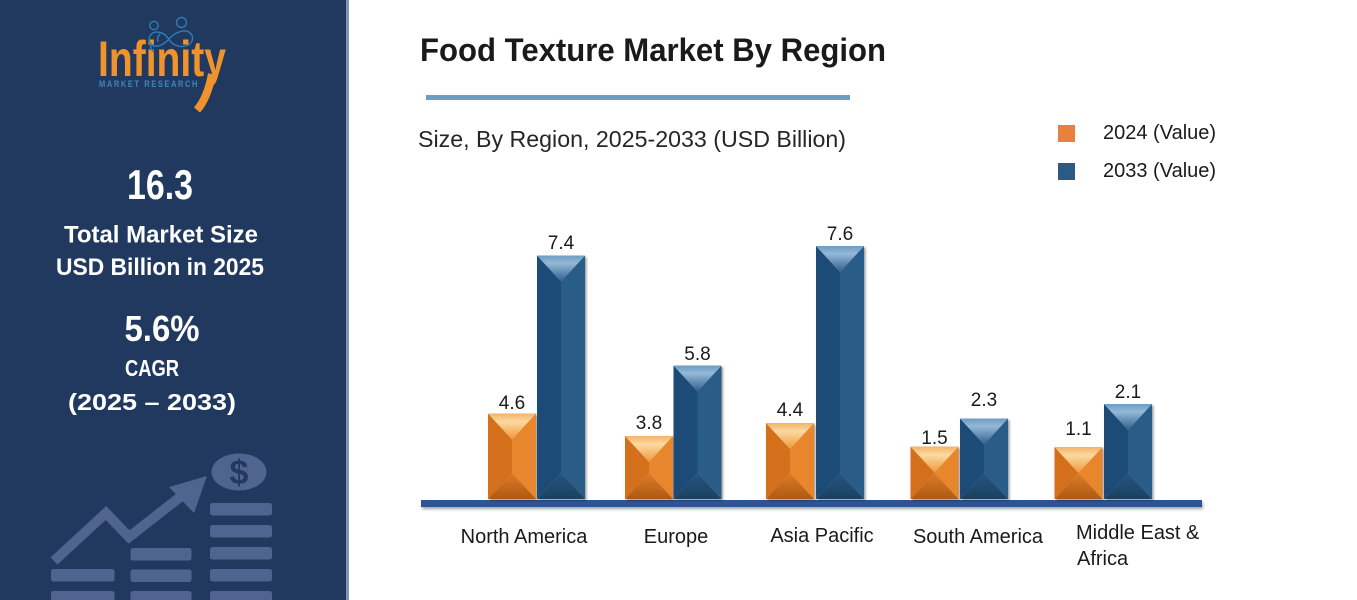  I want to click on svg-text: 5.8, so click(697, 354).